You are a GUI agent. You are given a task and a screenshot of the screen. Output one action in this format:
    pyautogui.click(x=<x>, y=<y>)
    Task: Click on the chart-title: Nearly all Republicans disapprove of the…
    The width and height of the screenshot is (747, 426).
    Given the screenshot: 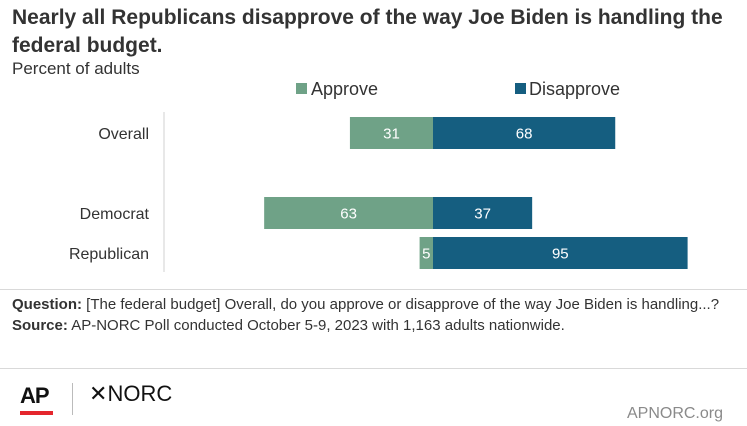 What is the action you would take?
    pyautogui.click(x=367, y=31)
    